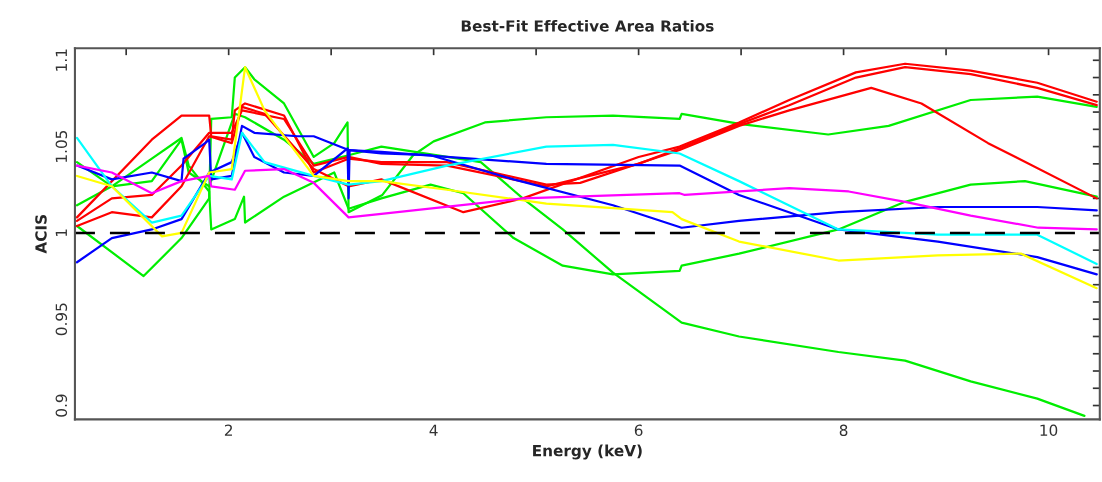  I want to click on y-tick-label: 1.05, so click(61, 146).